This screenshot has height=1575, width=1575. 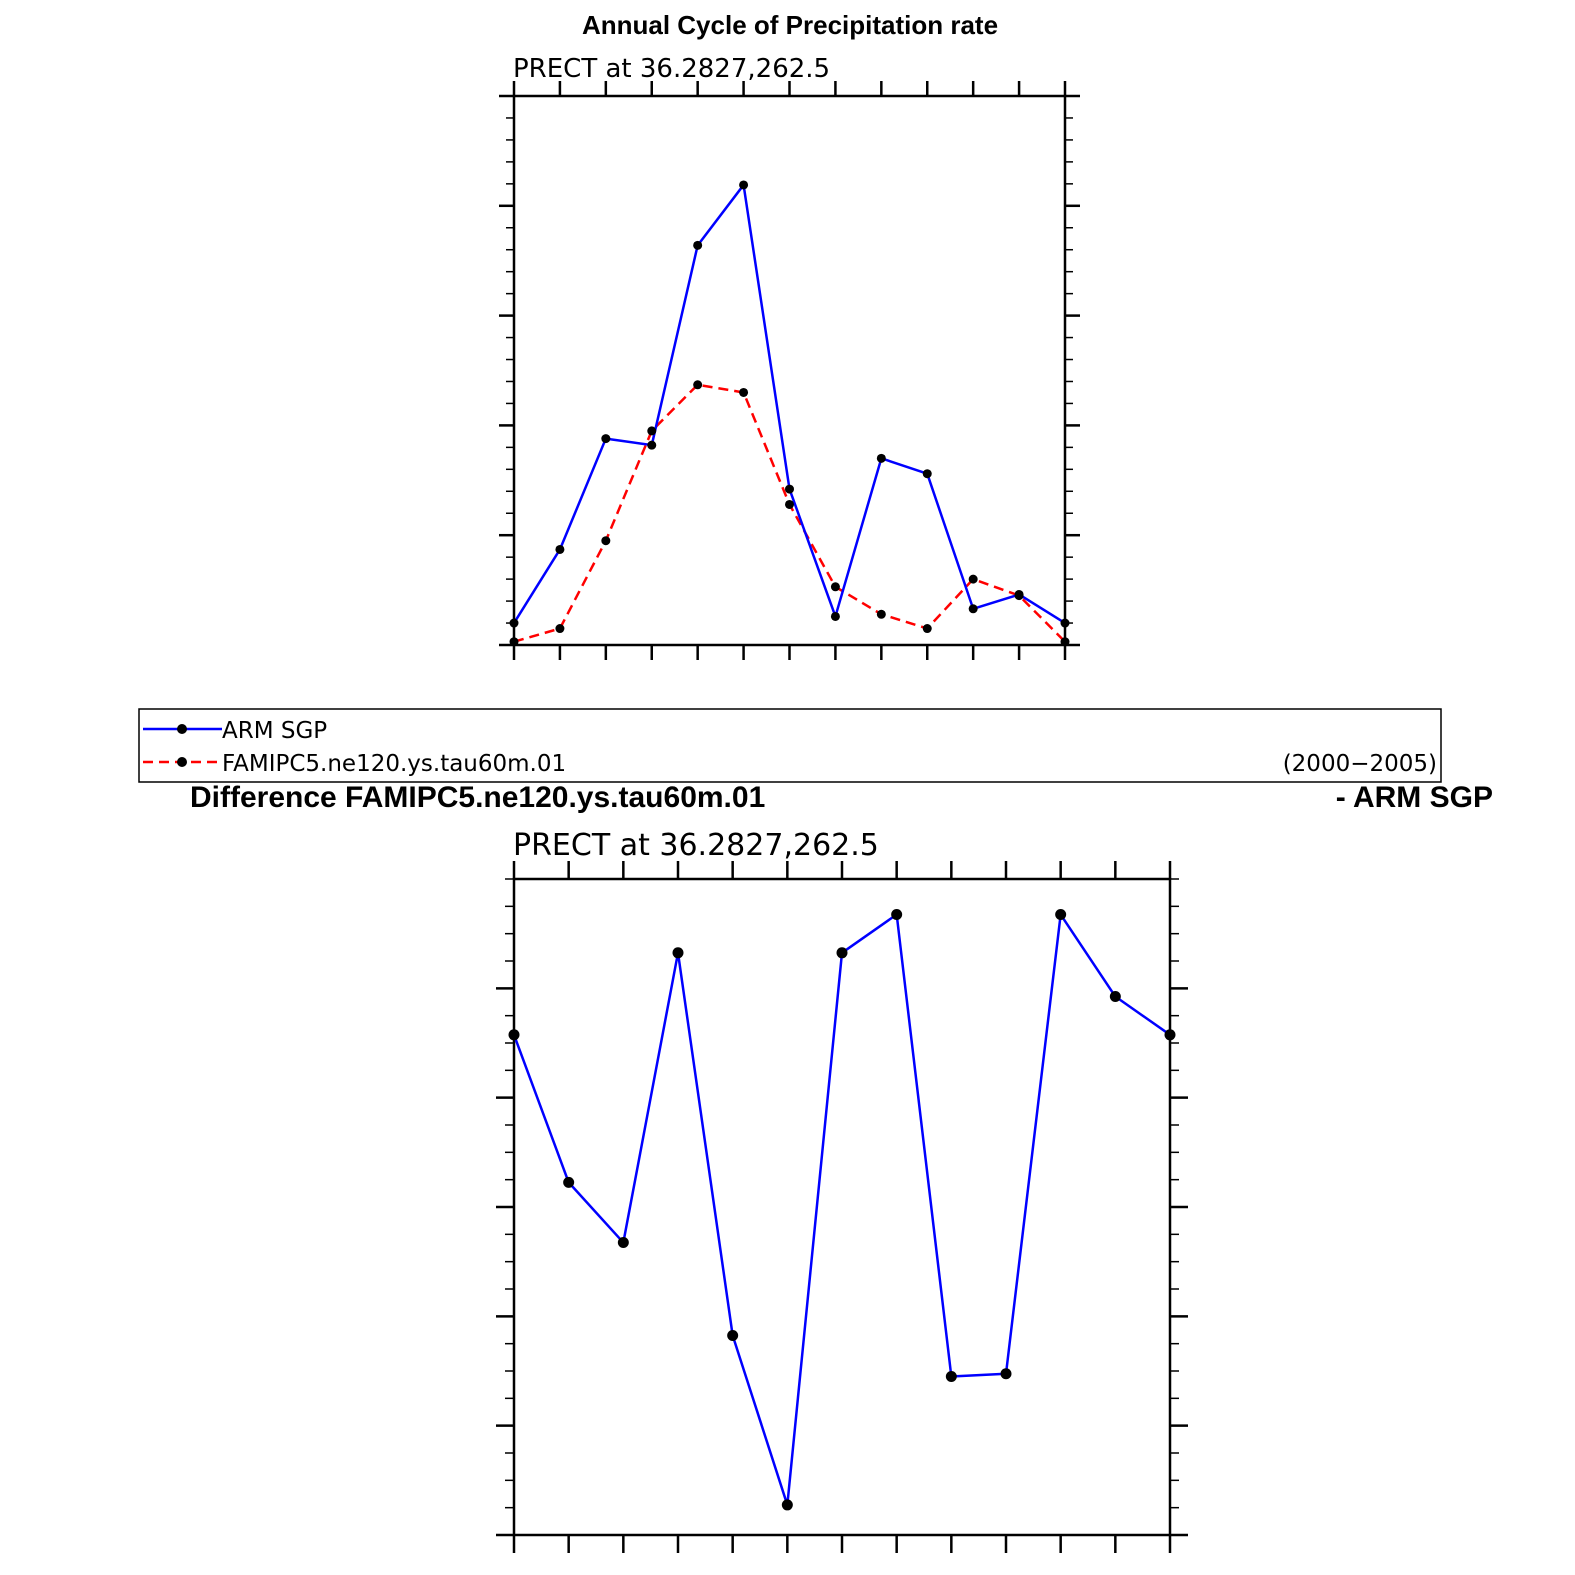 What do you see at coordinates (182, 762) in the screenshot?
I see `legend-model-marker` at bounding box center [182, 762].